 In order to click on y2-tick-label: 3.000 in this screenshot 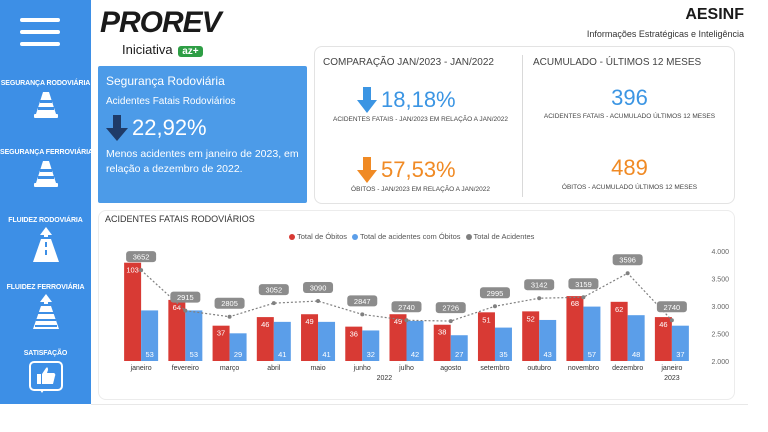, I will do `click(720, 307)`.